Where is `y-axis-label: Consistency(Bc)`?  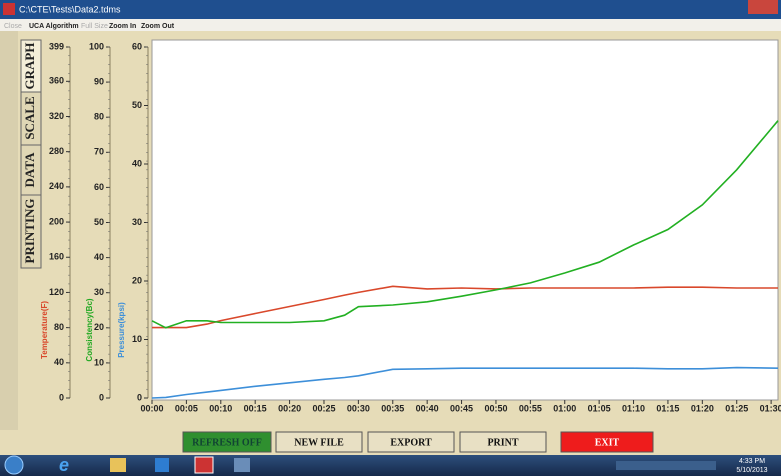
y-axis-label: Consistency(Bc) is located at coordinates (89, 329).